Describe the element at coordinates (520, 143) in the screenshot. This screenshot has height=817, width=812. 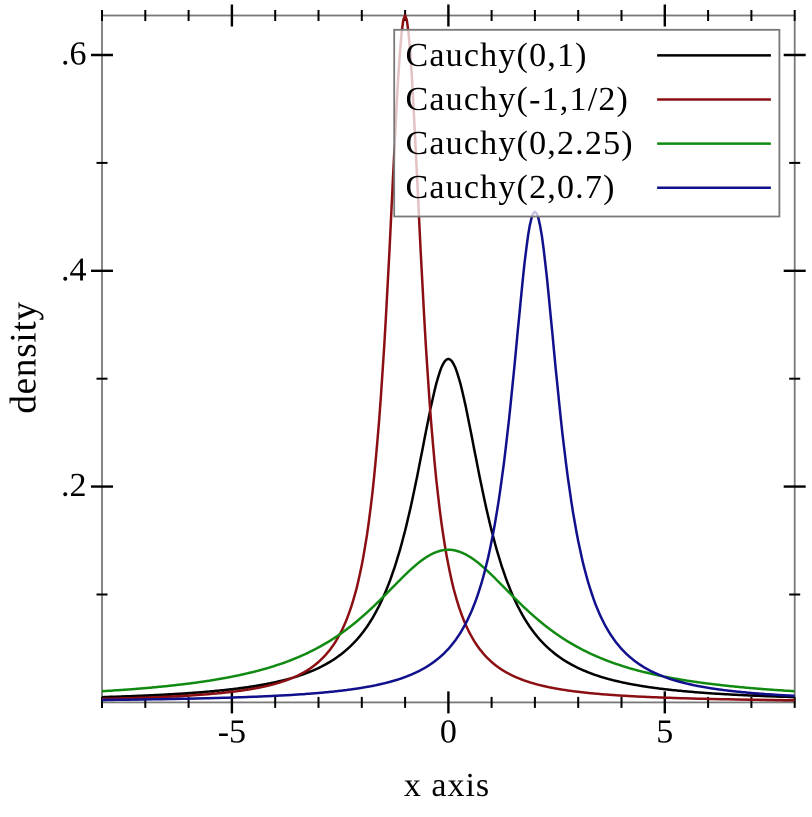
I see `svg-text: Cauchy(0,2.25)` at that location.